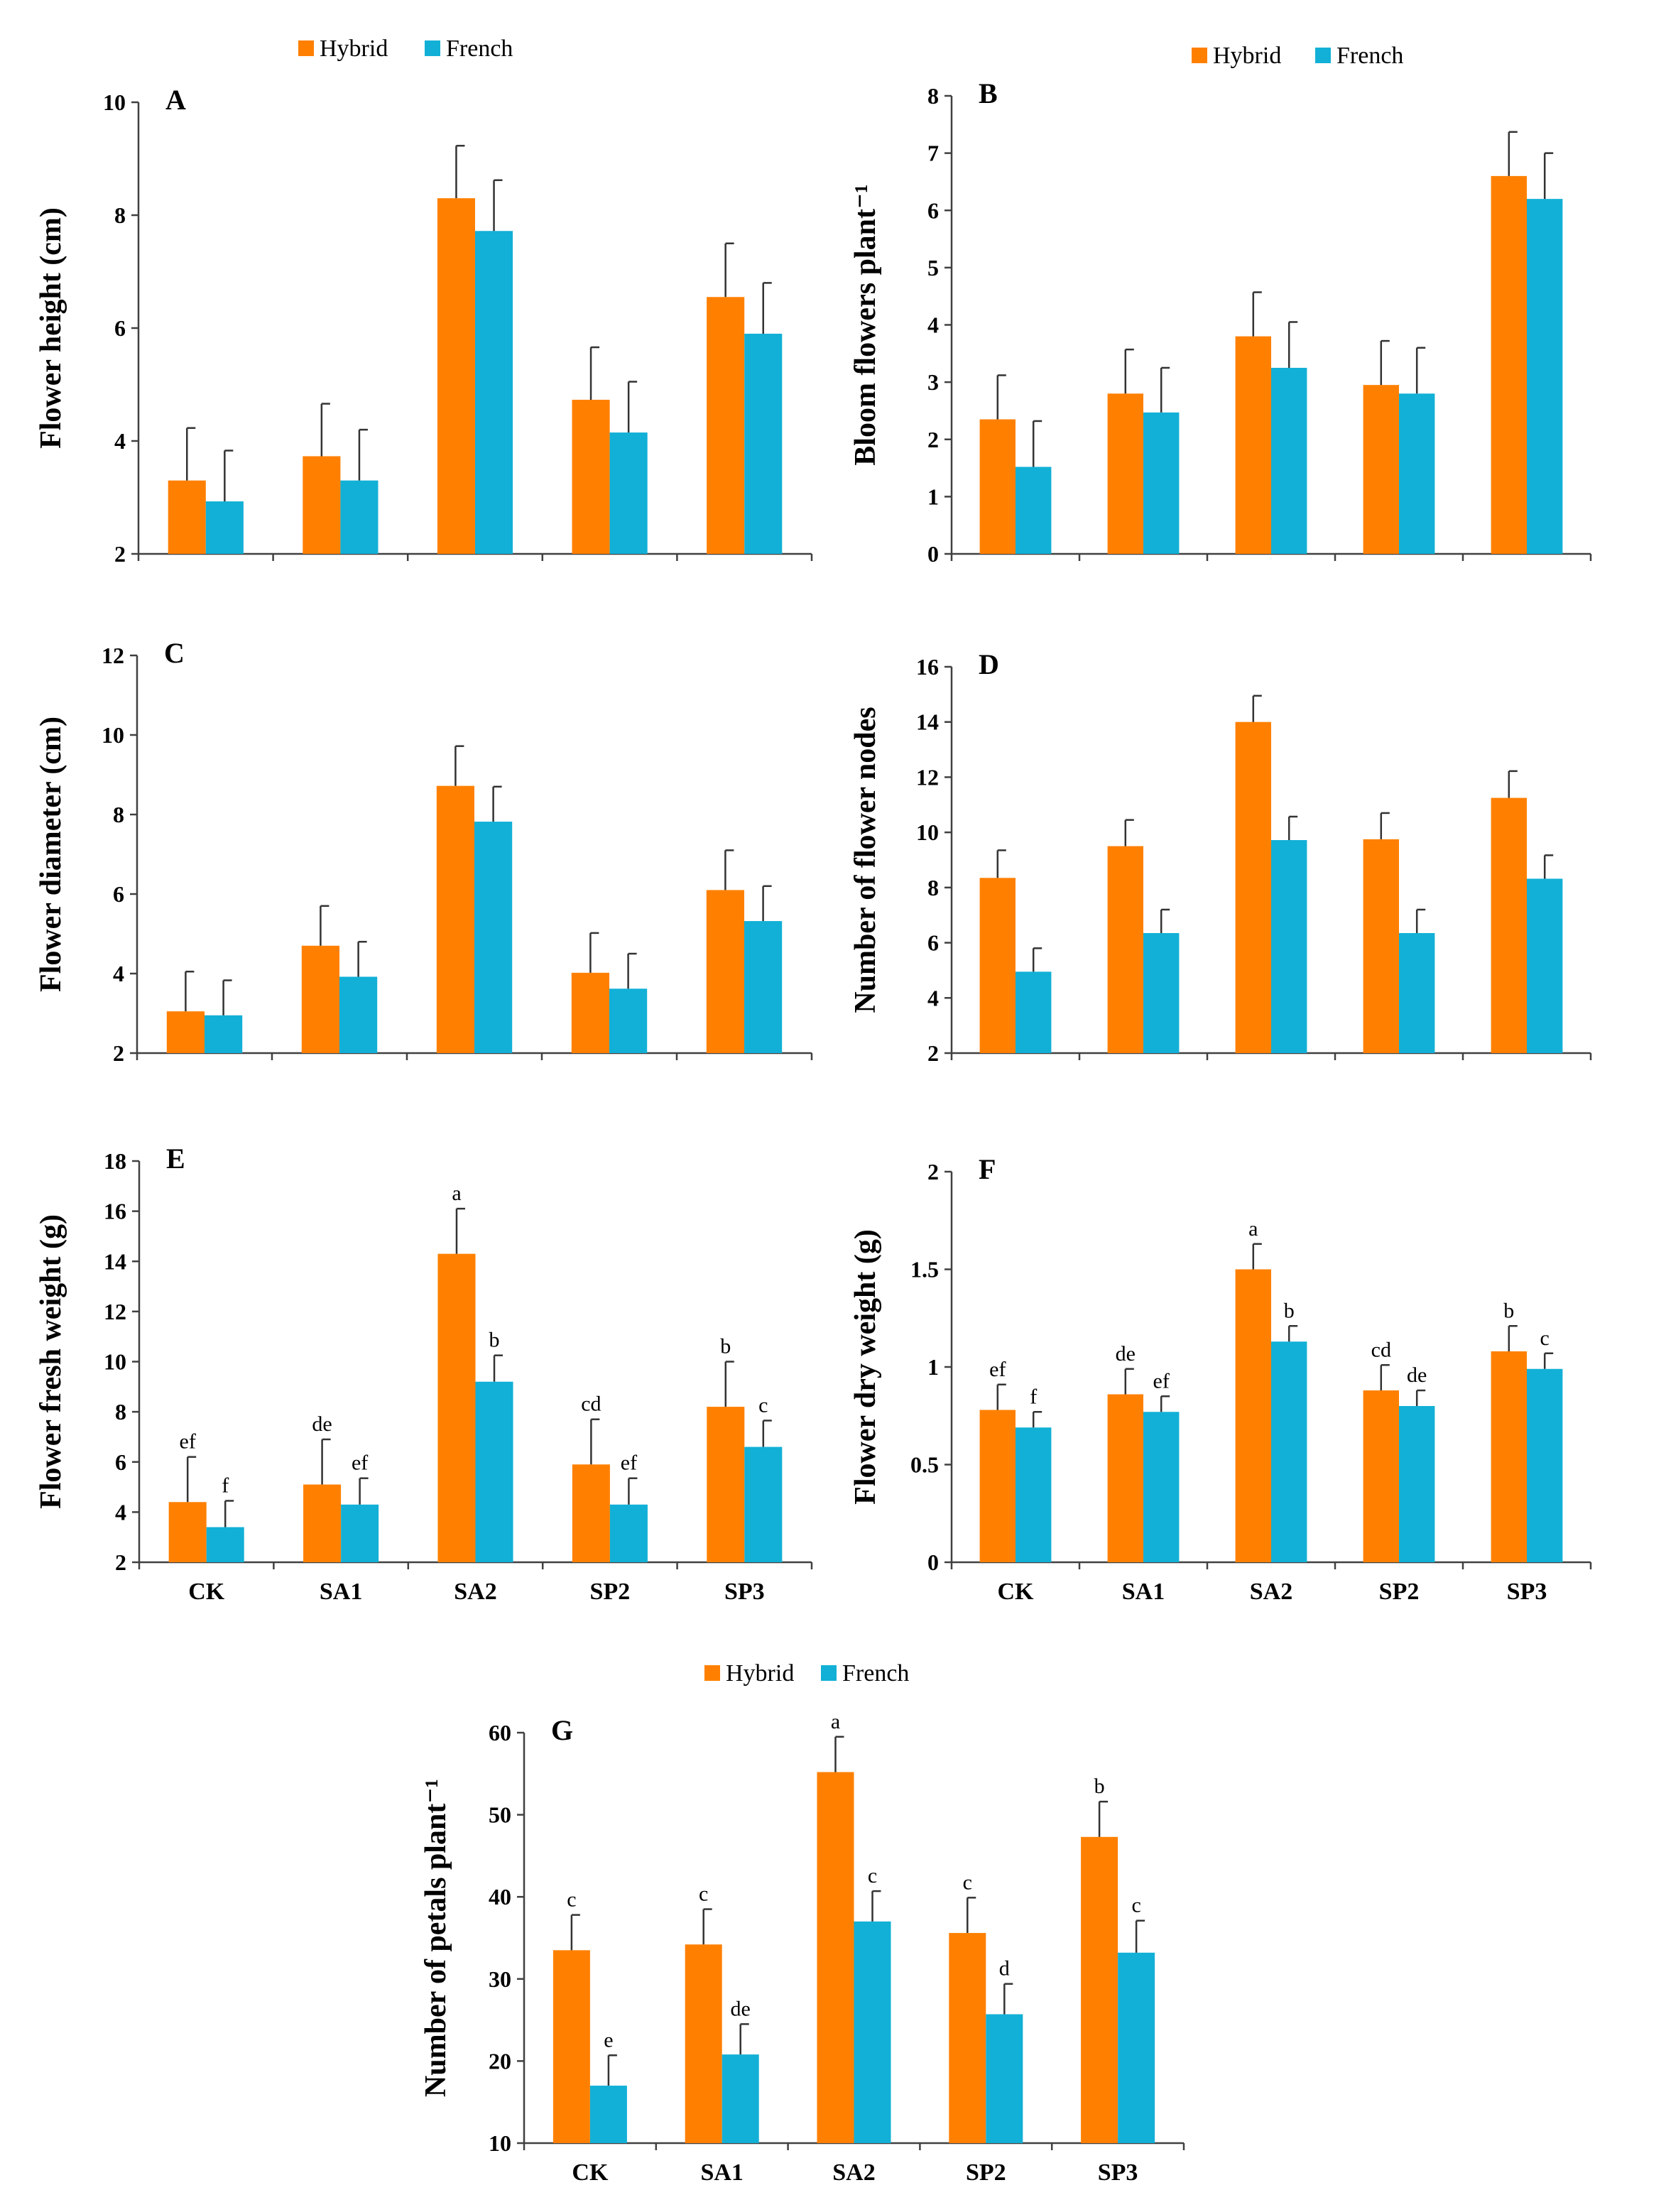 Image resolution: width=1666 pixels, height=2212 pixels. Describe the element at coordinates (1399, 1592) in the screenshot. I see `x-category-label: SP2` at that location.